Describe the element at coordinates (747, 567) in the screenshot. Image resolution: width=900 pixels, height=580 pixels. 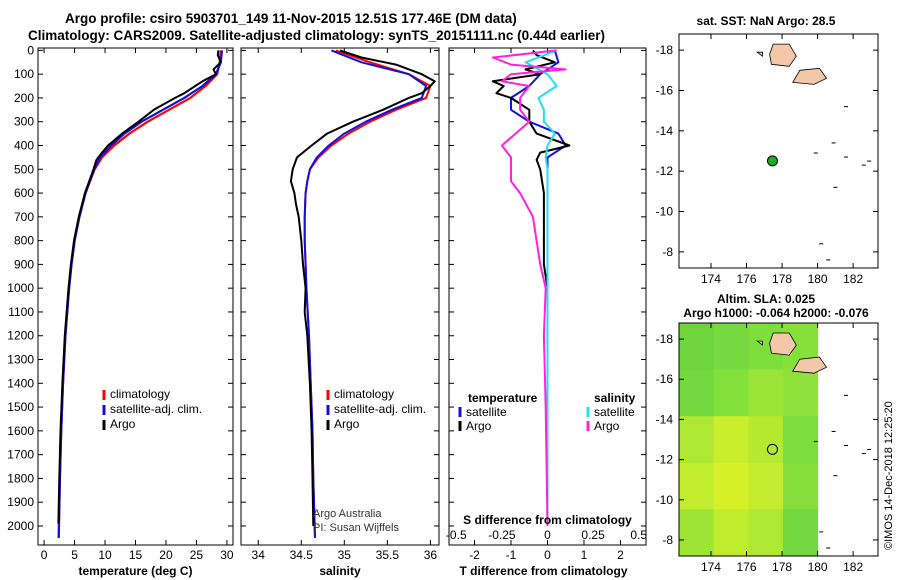
I see `map_sla-xtick-label: 176` at that location.